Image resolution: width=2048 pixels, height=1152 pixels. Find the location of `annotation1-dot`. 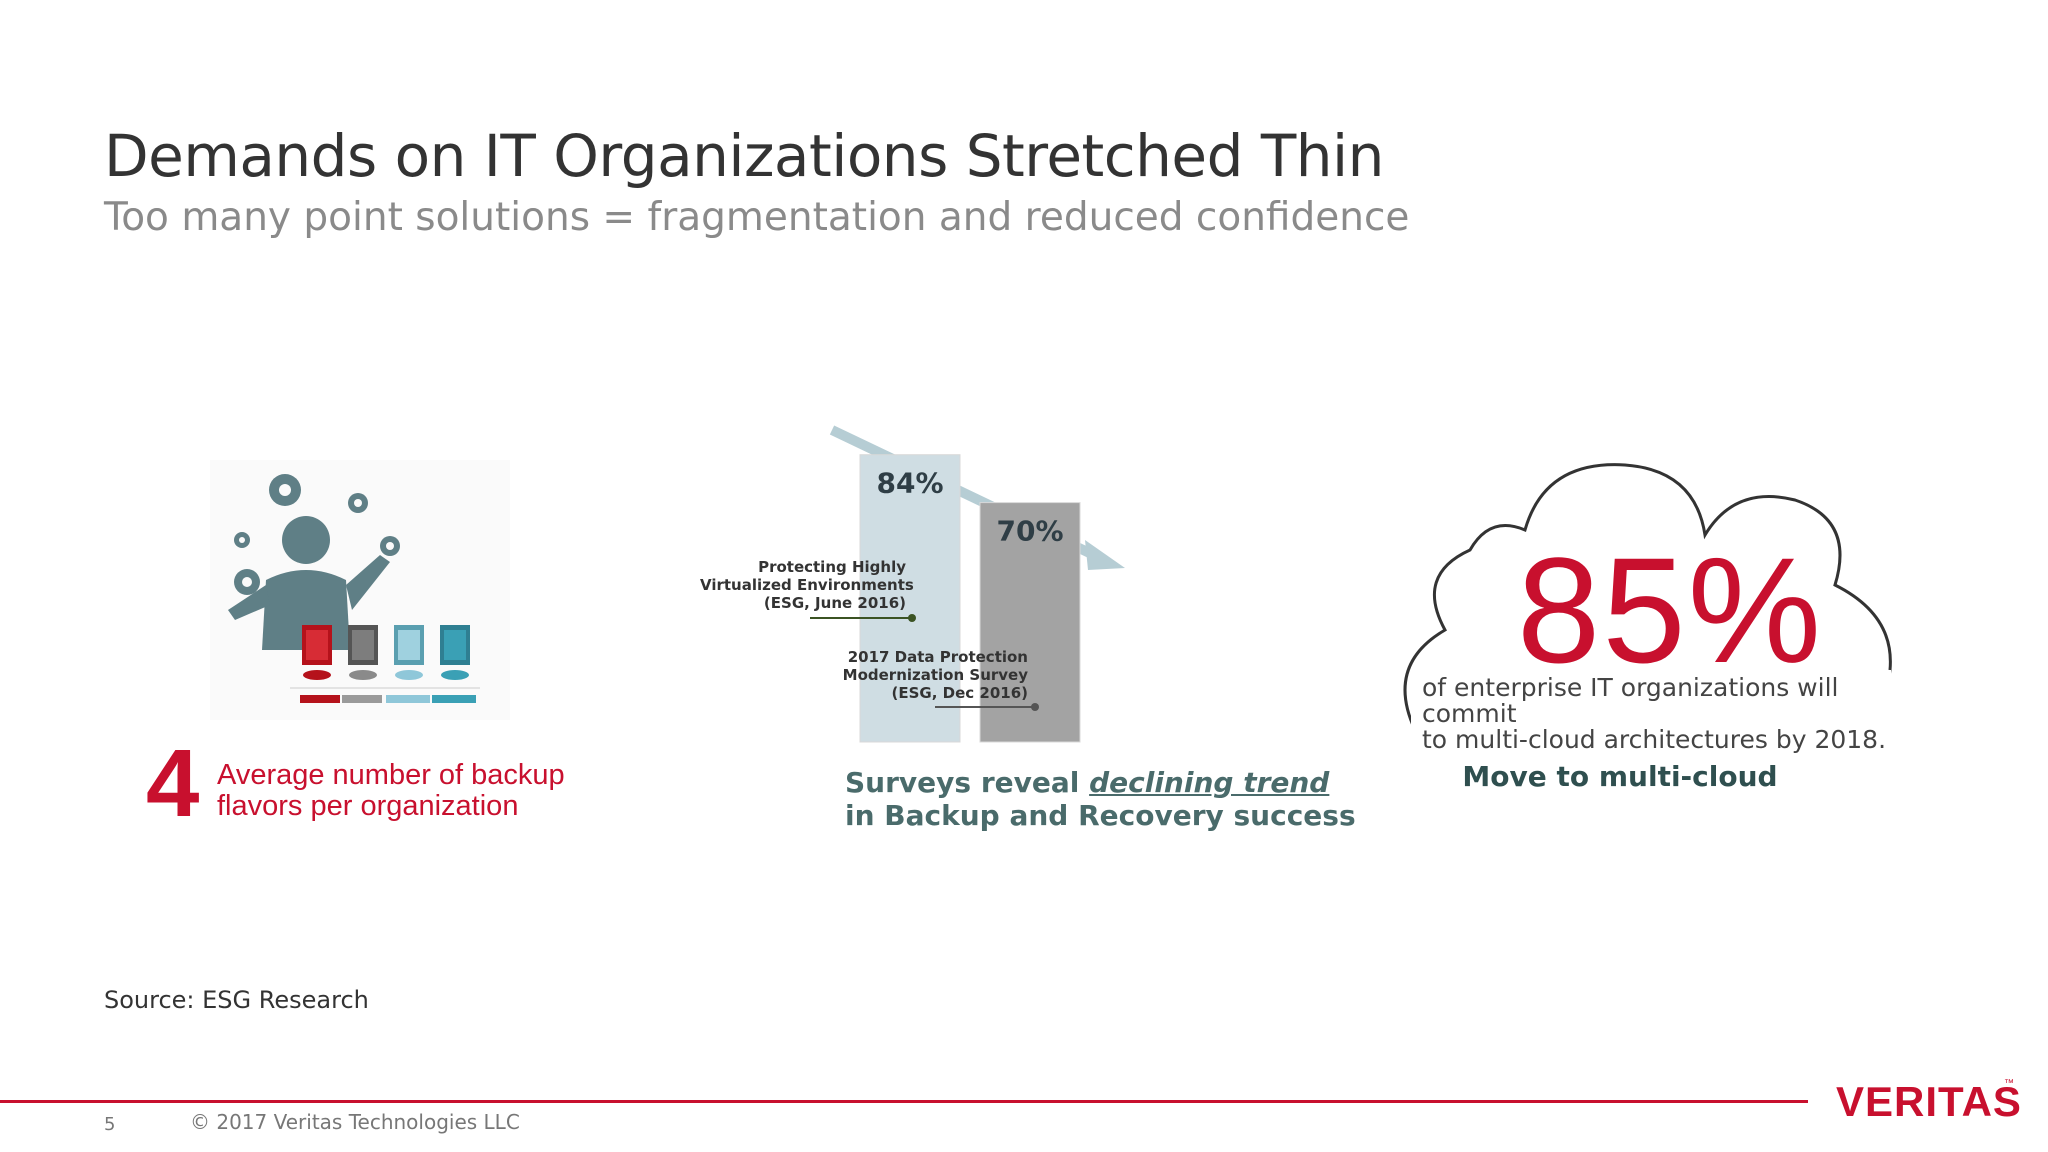

annotation1-dot is located at coordinates (912, 618).